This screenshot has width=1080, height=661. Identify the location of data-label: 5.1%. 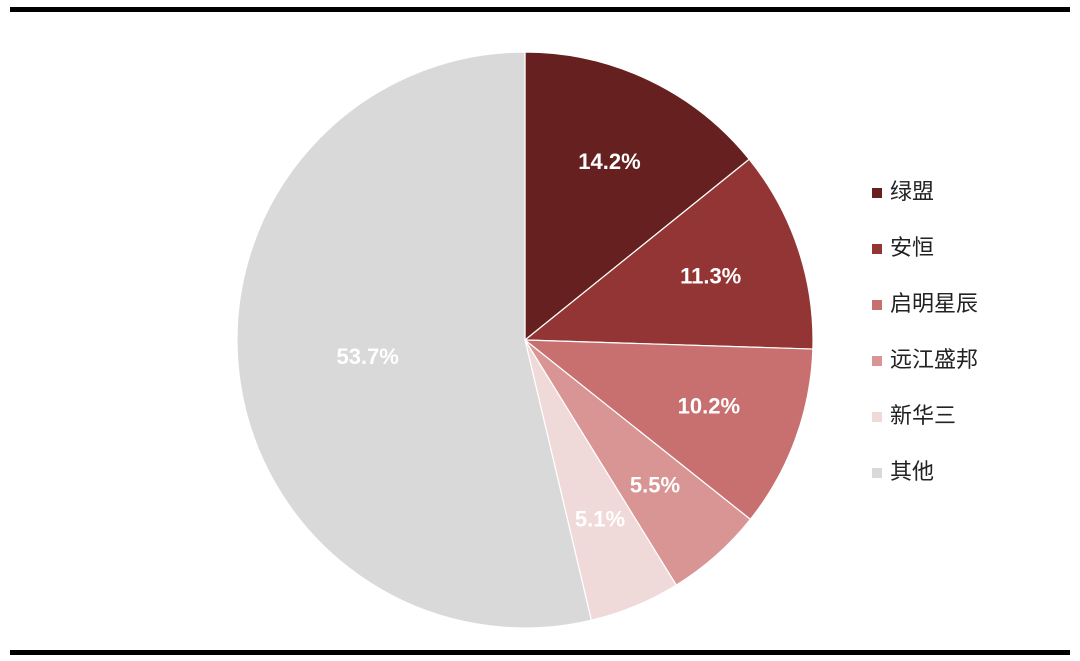
(600, 519).